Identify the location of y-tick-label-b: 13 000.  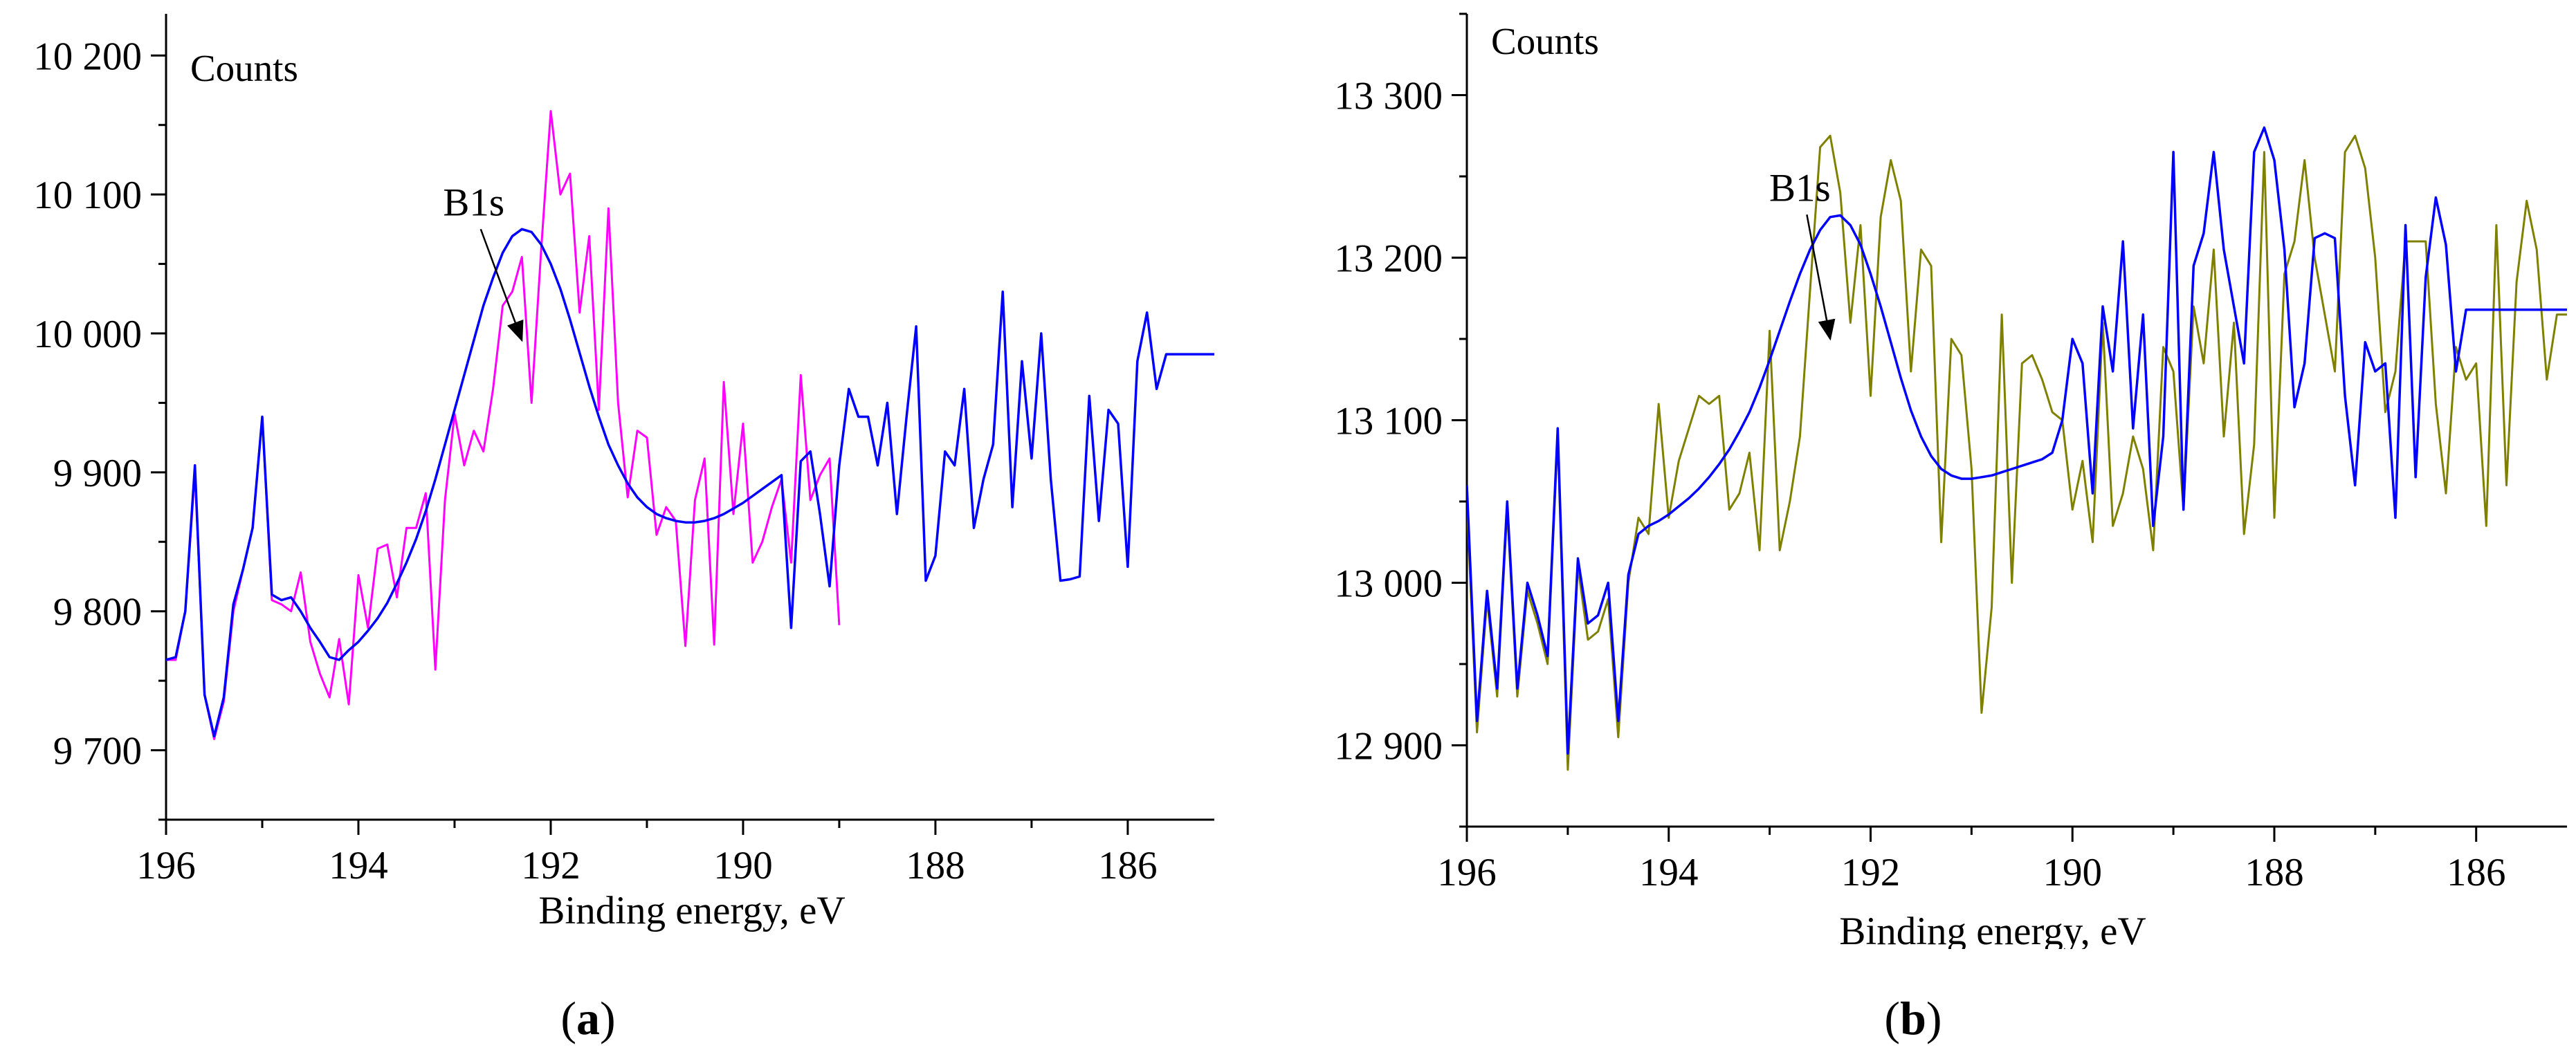
(1389, 584).